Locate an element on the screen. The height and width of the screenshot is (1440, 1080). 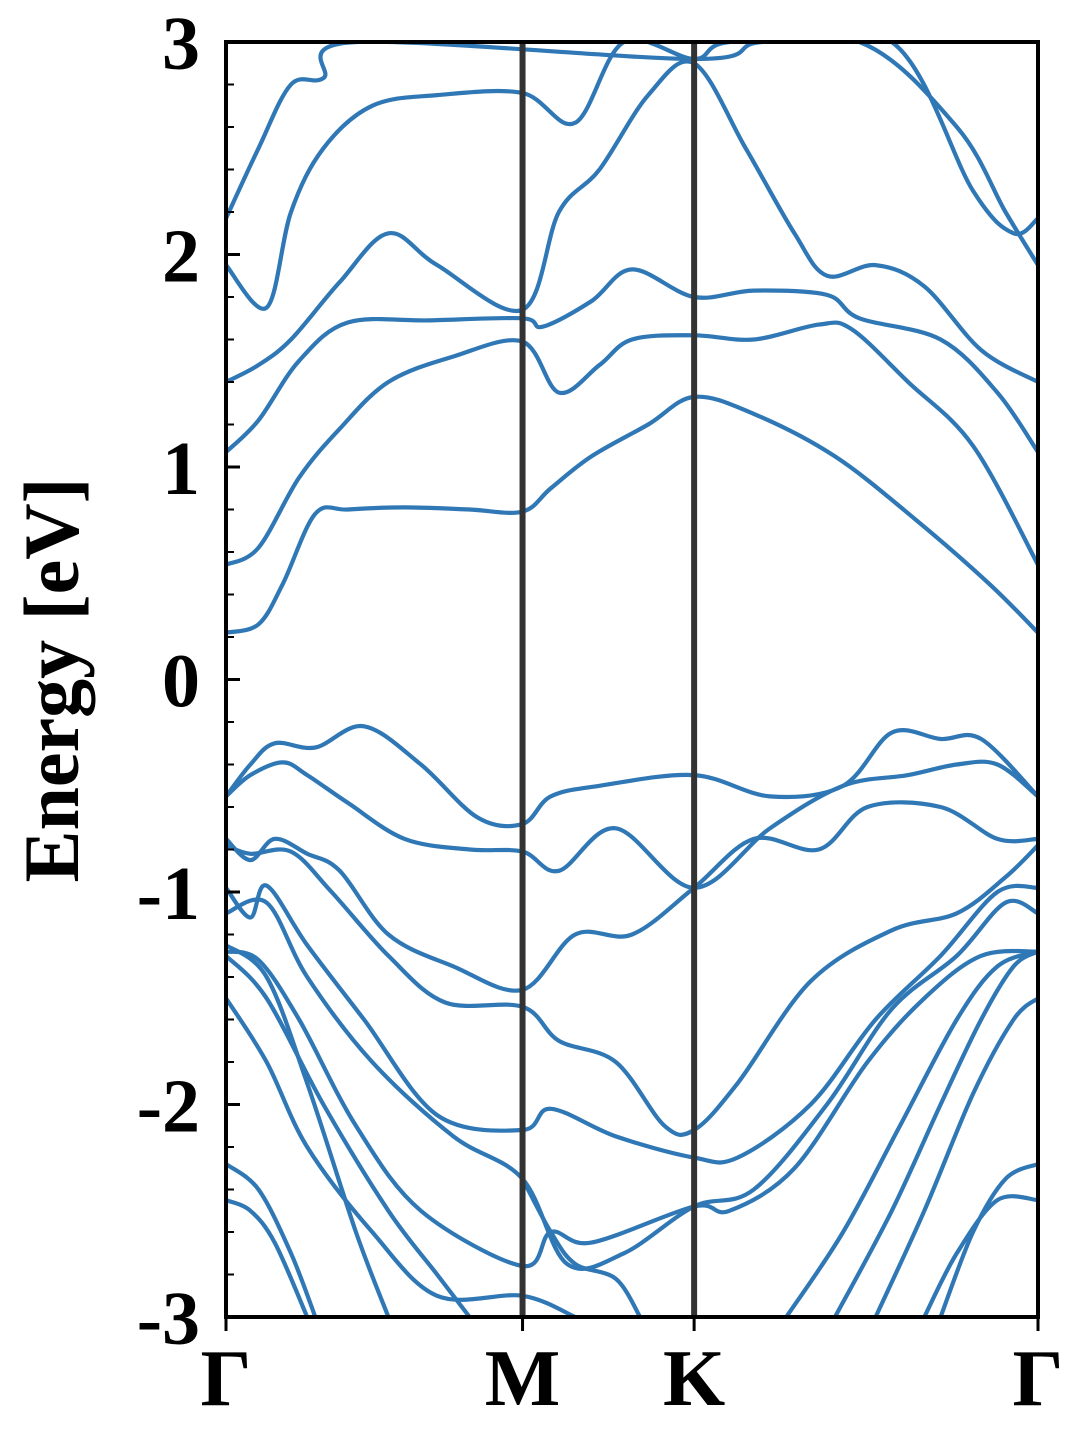
y-tick-label: -2 is located at coordinates (168, 1107).